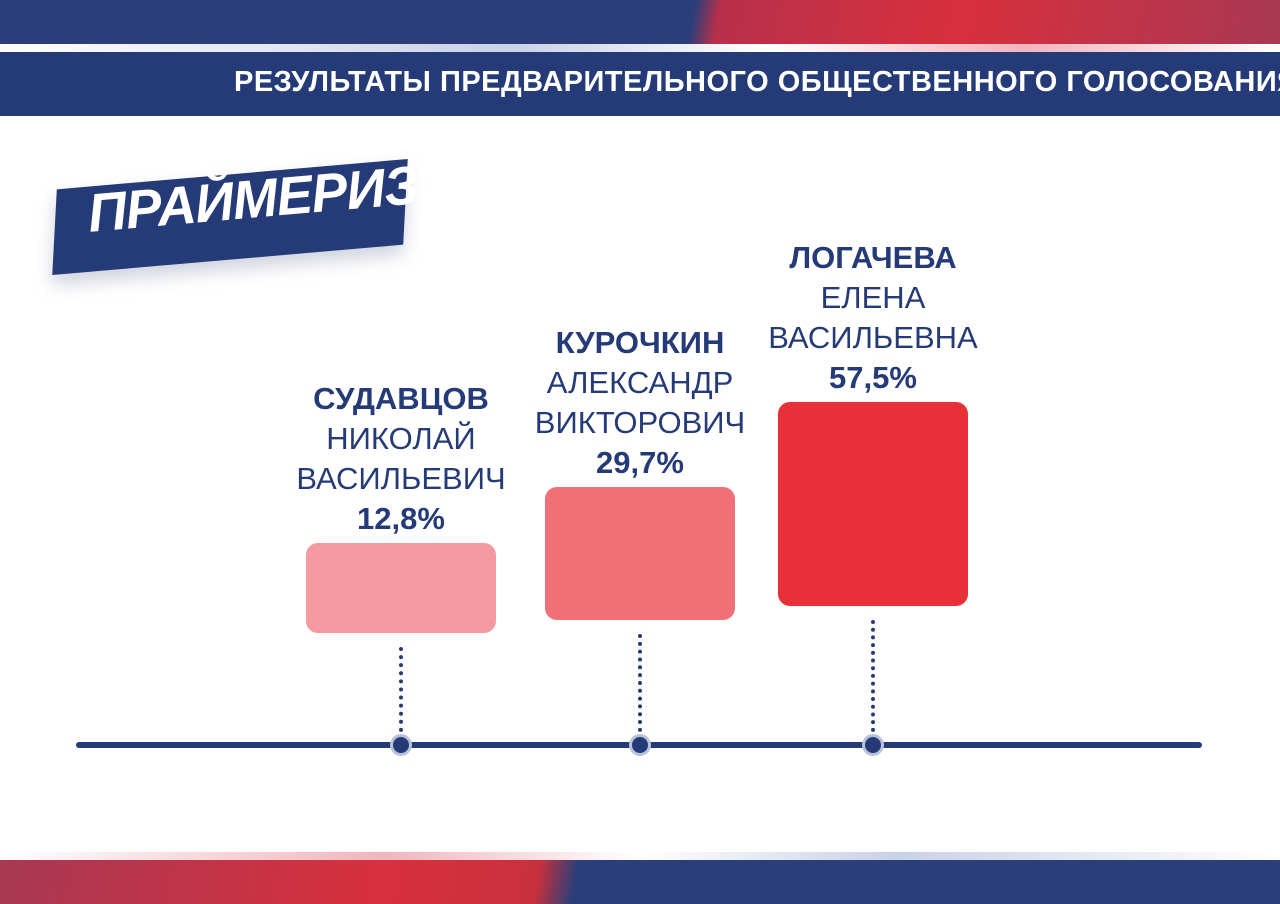  I want to click on candidate-first-name: АЛЕКСАНДР, so click(640, 382).